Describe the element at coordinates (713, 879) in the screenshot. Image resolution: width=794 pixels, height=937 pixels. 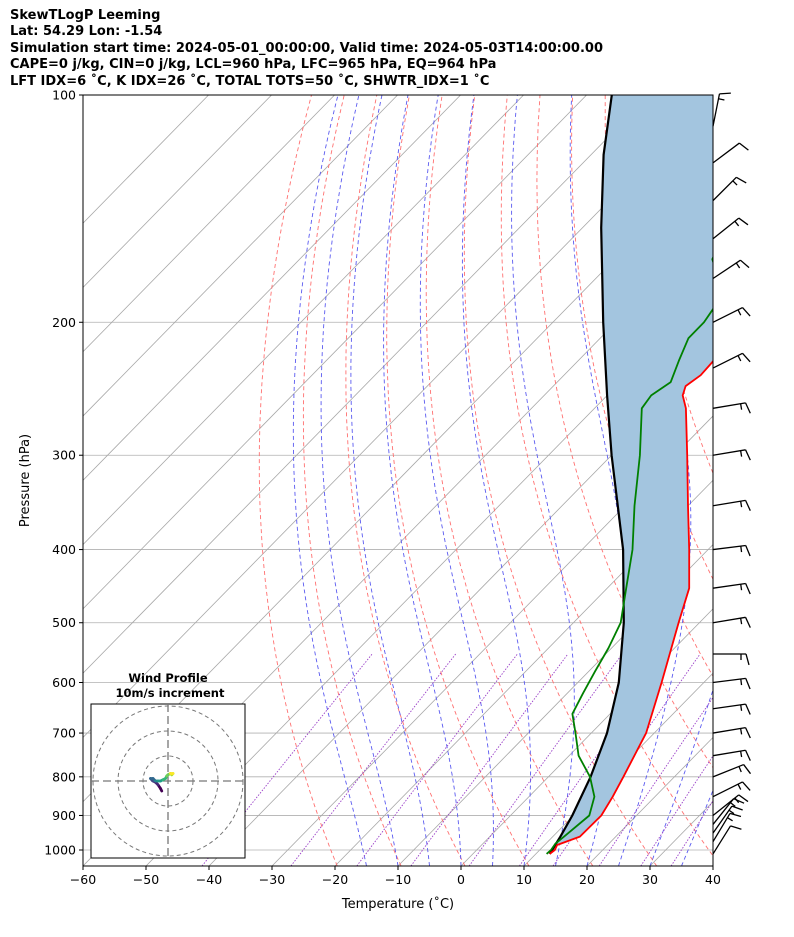
I see `x-tick-label: 40` at that location.